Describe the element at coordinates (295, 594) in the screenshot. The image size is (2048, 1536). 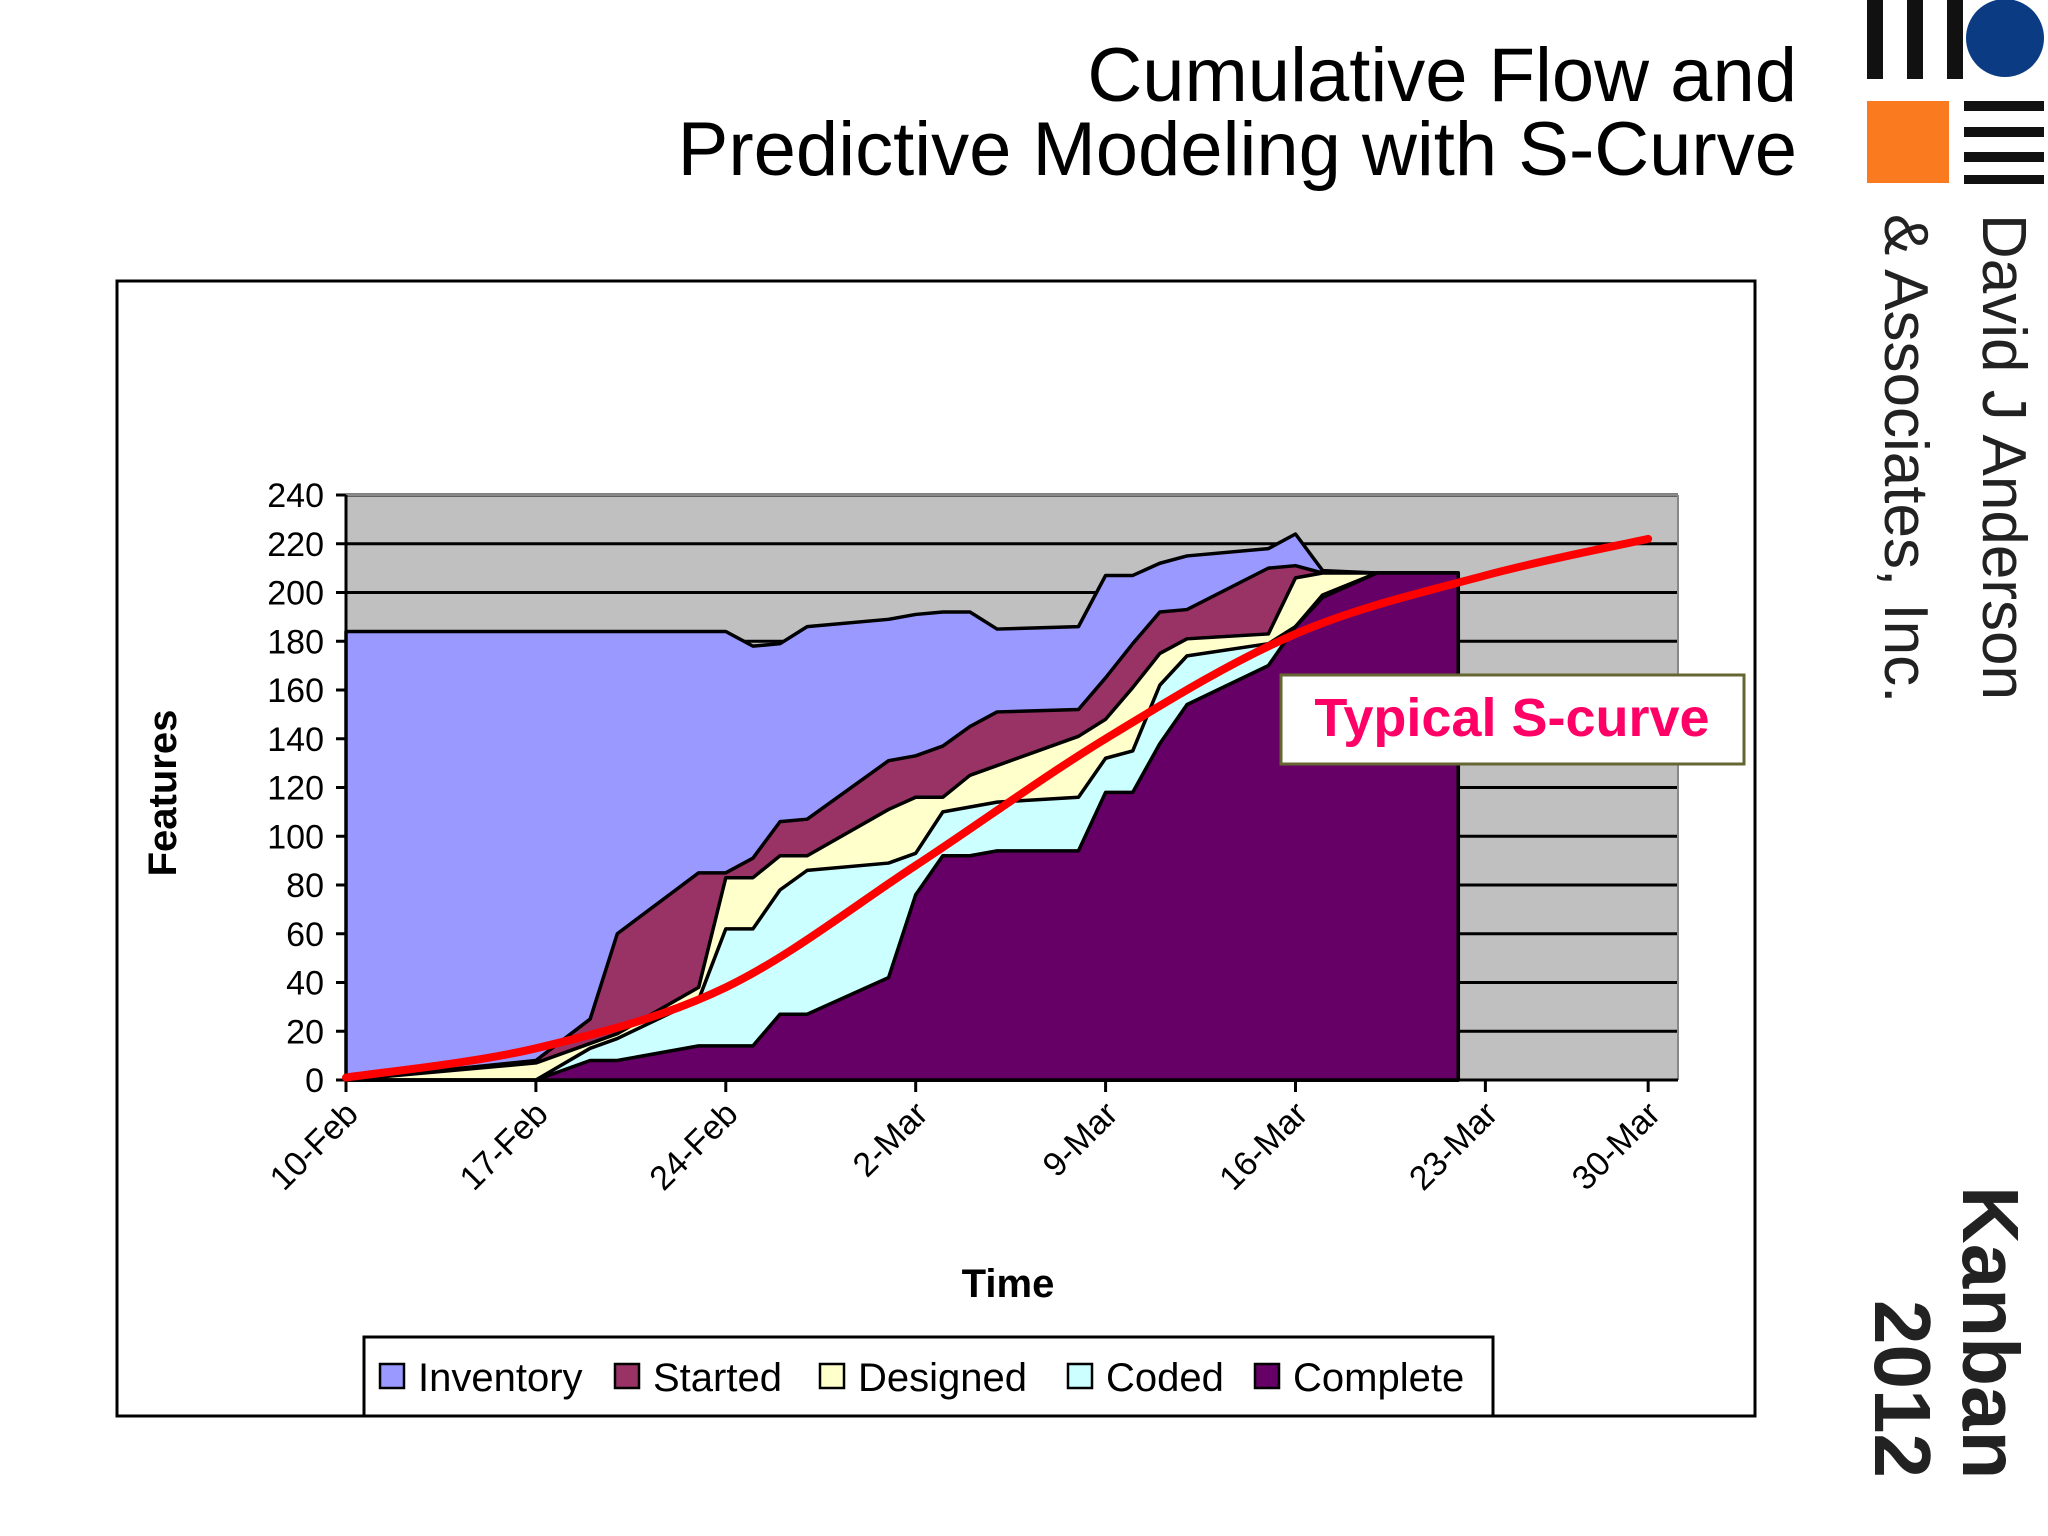
I see `y-tick-label: 200` at that location.